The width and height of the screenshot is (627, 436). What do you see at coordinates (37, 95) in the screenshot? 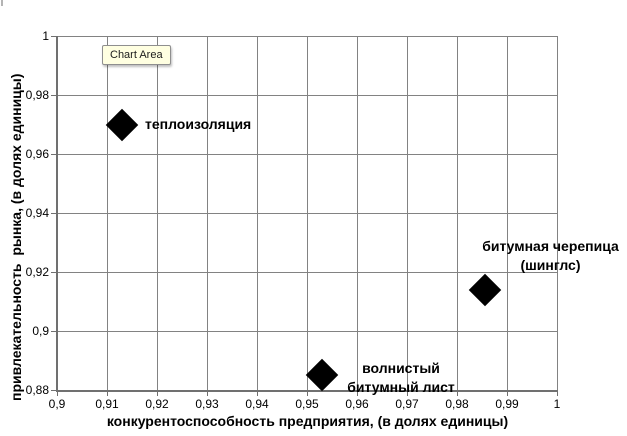
I see `y-tick-label: 0,98` at bounding box center [37, 95].